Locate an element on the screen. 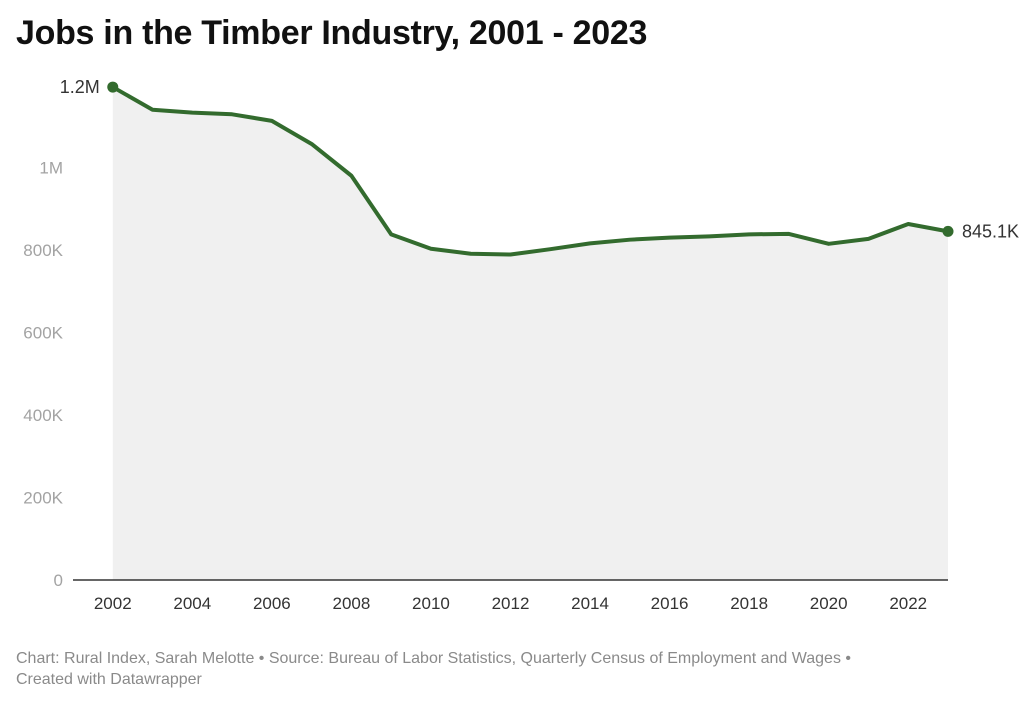 The width and height of the screenshot is (1024, 707). footer-tool: Created with Datawrapper is located at coordinates (109, 679).